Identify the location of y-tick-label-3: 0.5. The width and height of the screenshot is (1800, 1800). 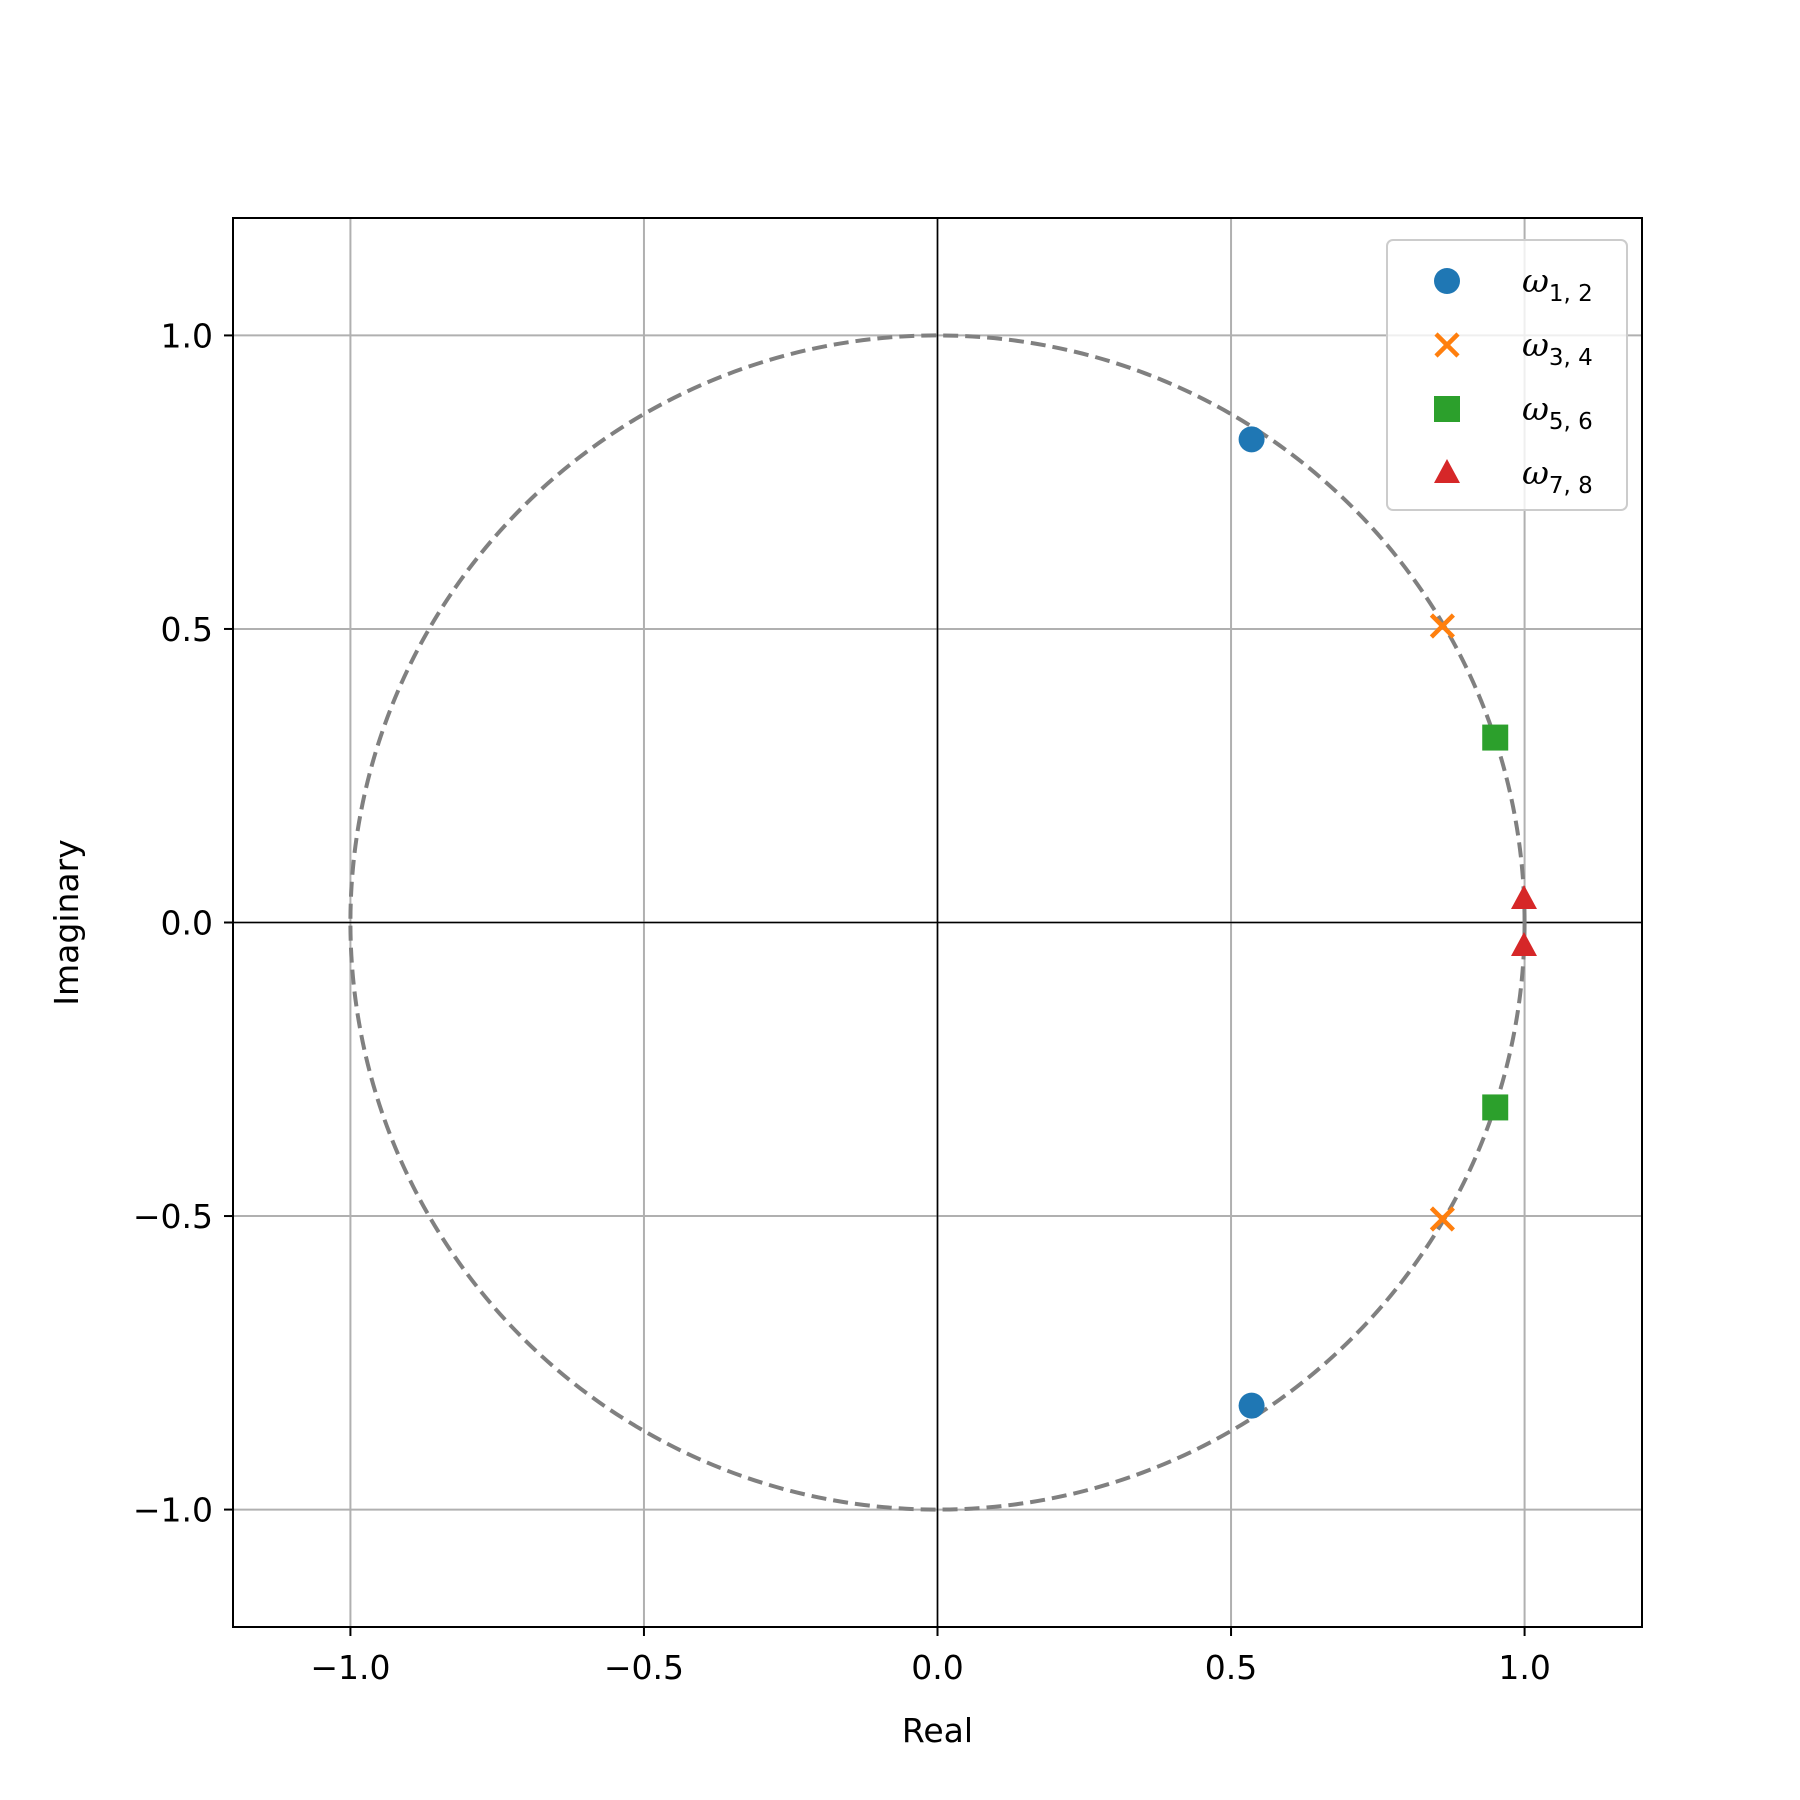
(187, 629).